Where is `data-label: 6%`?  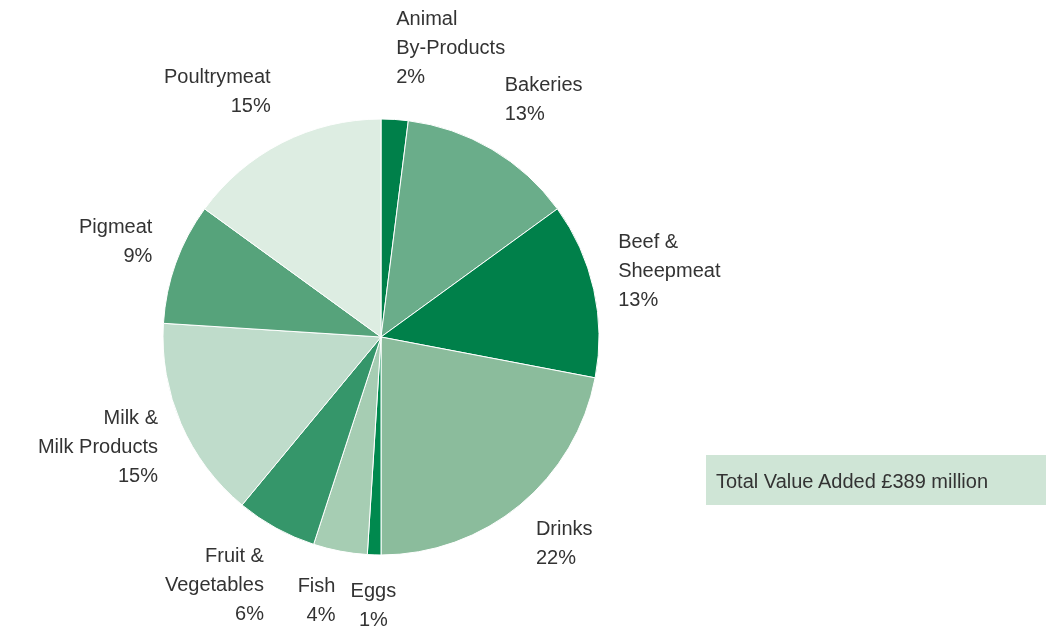
data-label: 6% is located at coordinates (250, 612).